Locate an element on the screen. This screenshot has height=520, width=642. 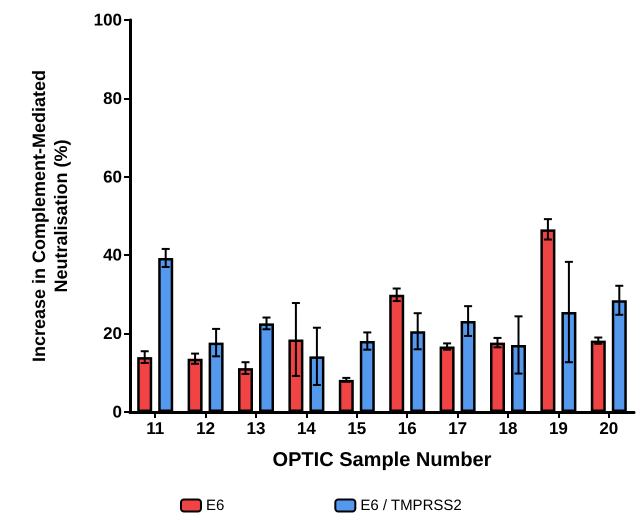
x-tick-label: 19 is located at coordinates (558, 428).